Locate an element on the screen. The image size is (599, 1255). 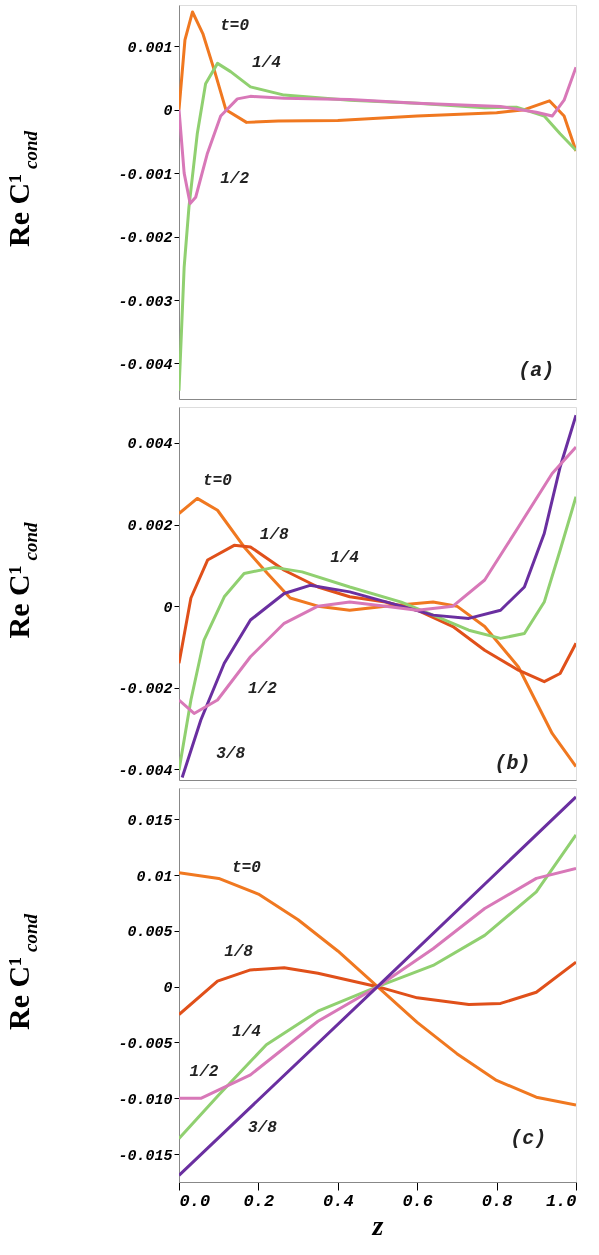
annotation: (b) is located at coordinates (512, 764).